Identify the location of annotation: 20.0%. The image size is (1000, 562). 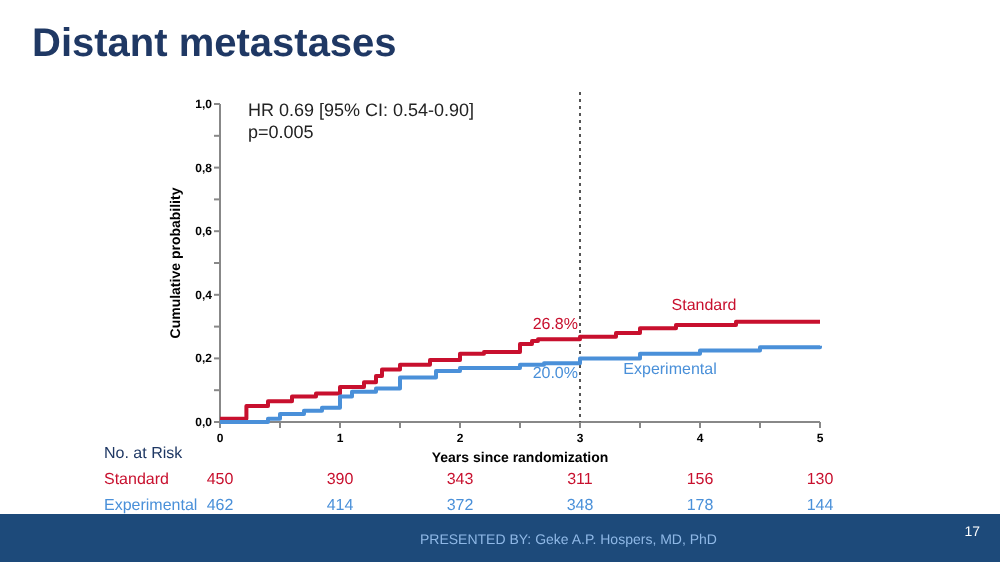
(555, 373).